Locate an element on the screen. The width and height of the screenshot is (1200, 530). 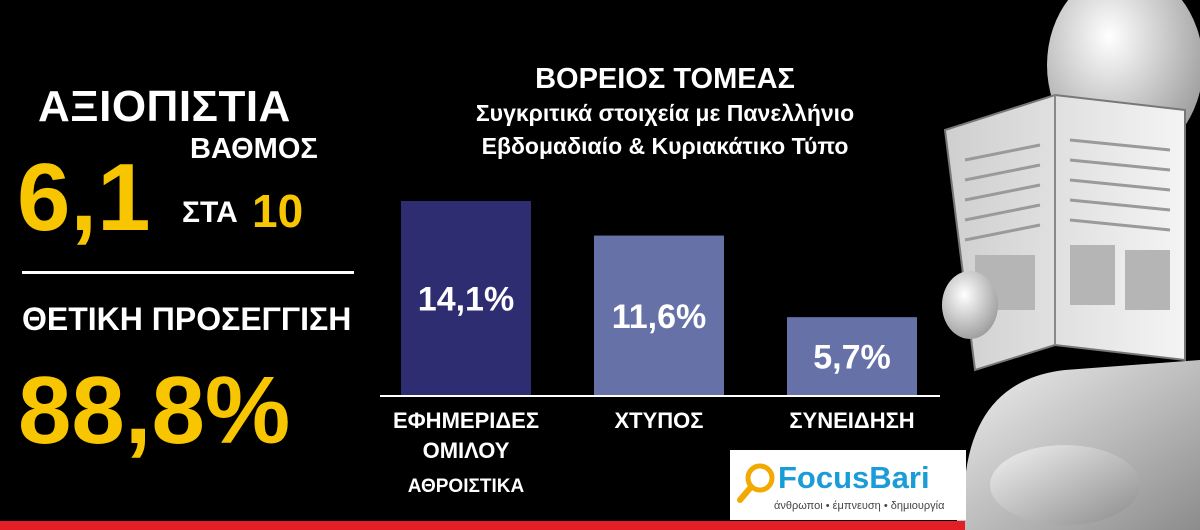
category-label-0-2: ΑΘΡΟΙΣΤΙΚΑ is located at coordinates (466, 486).